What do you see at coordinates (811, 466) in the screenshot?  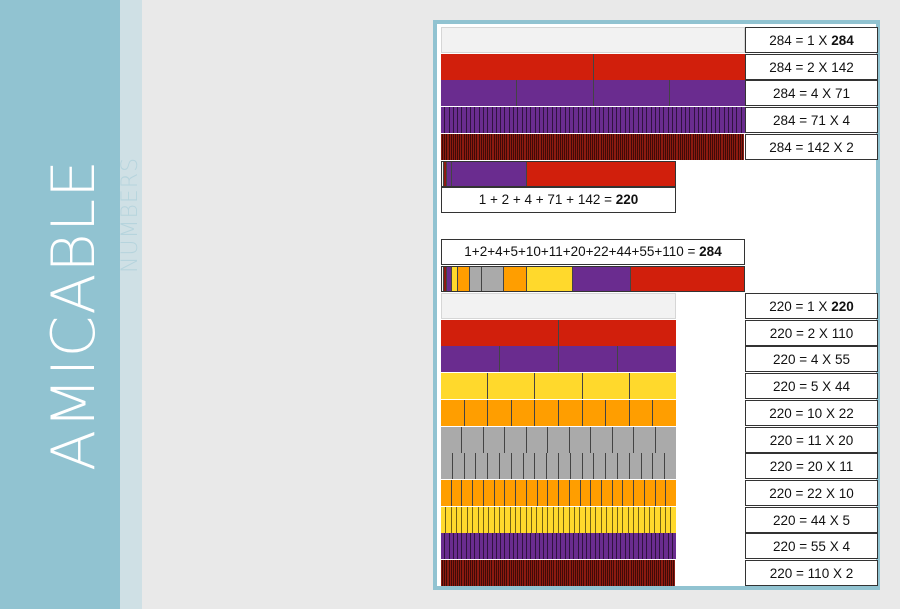 I see `factor-label-220-6: 220 = 20 X 11` at bounding box center [811, 466].